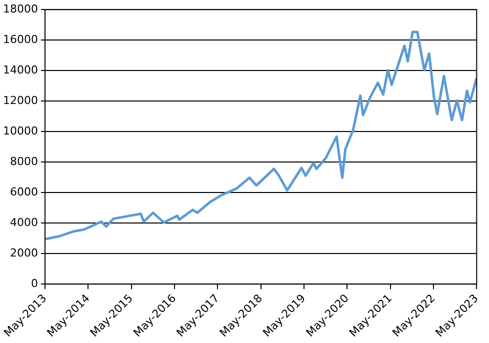 This screenshot has height=343, width=489. Describe the element at coordinates (20, 9) in the screenshot. I see `y-tick-label: 18000` at that location.